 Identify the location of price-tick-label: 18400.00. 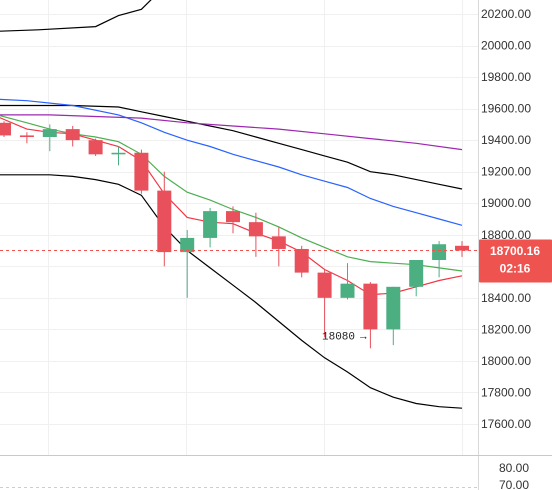
(506, 298).